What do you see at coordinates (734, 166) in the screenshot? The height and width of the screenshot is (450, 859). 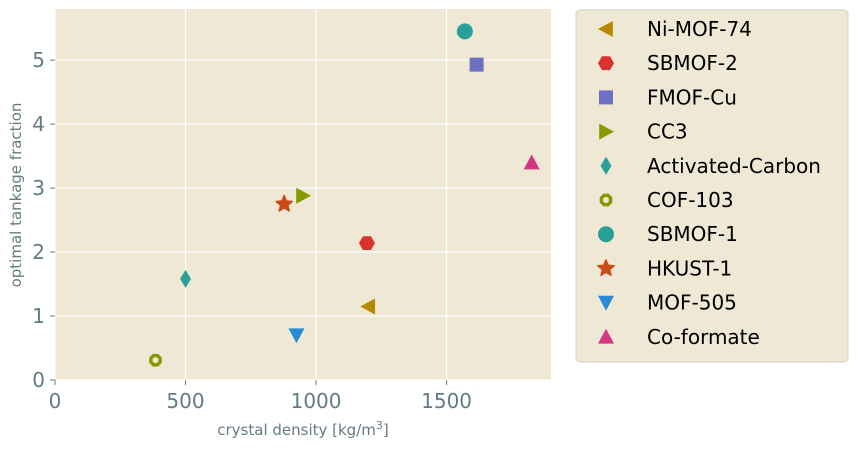 I see `legend-label: Activated-Carbon` at bounding box center [734, 166].